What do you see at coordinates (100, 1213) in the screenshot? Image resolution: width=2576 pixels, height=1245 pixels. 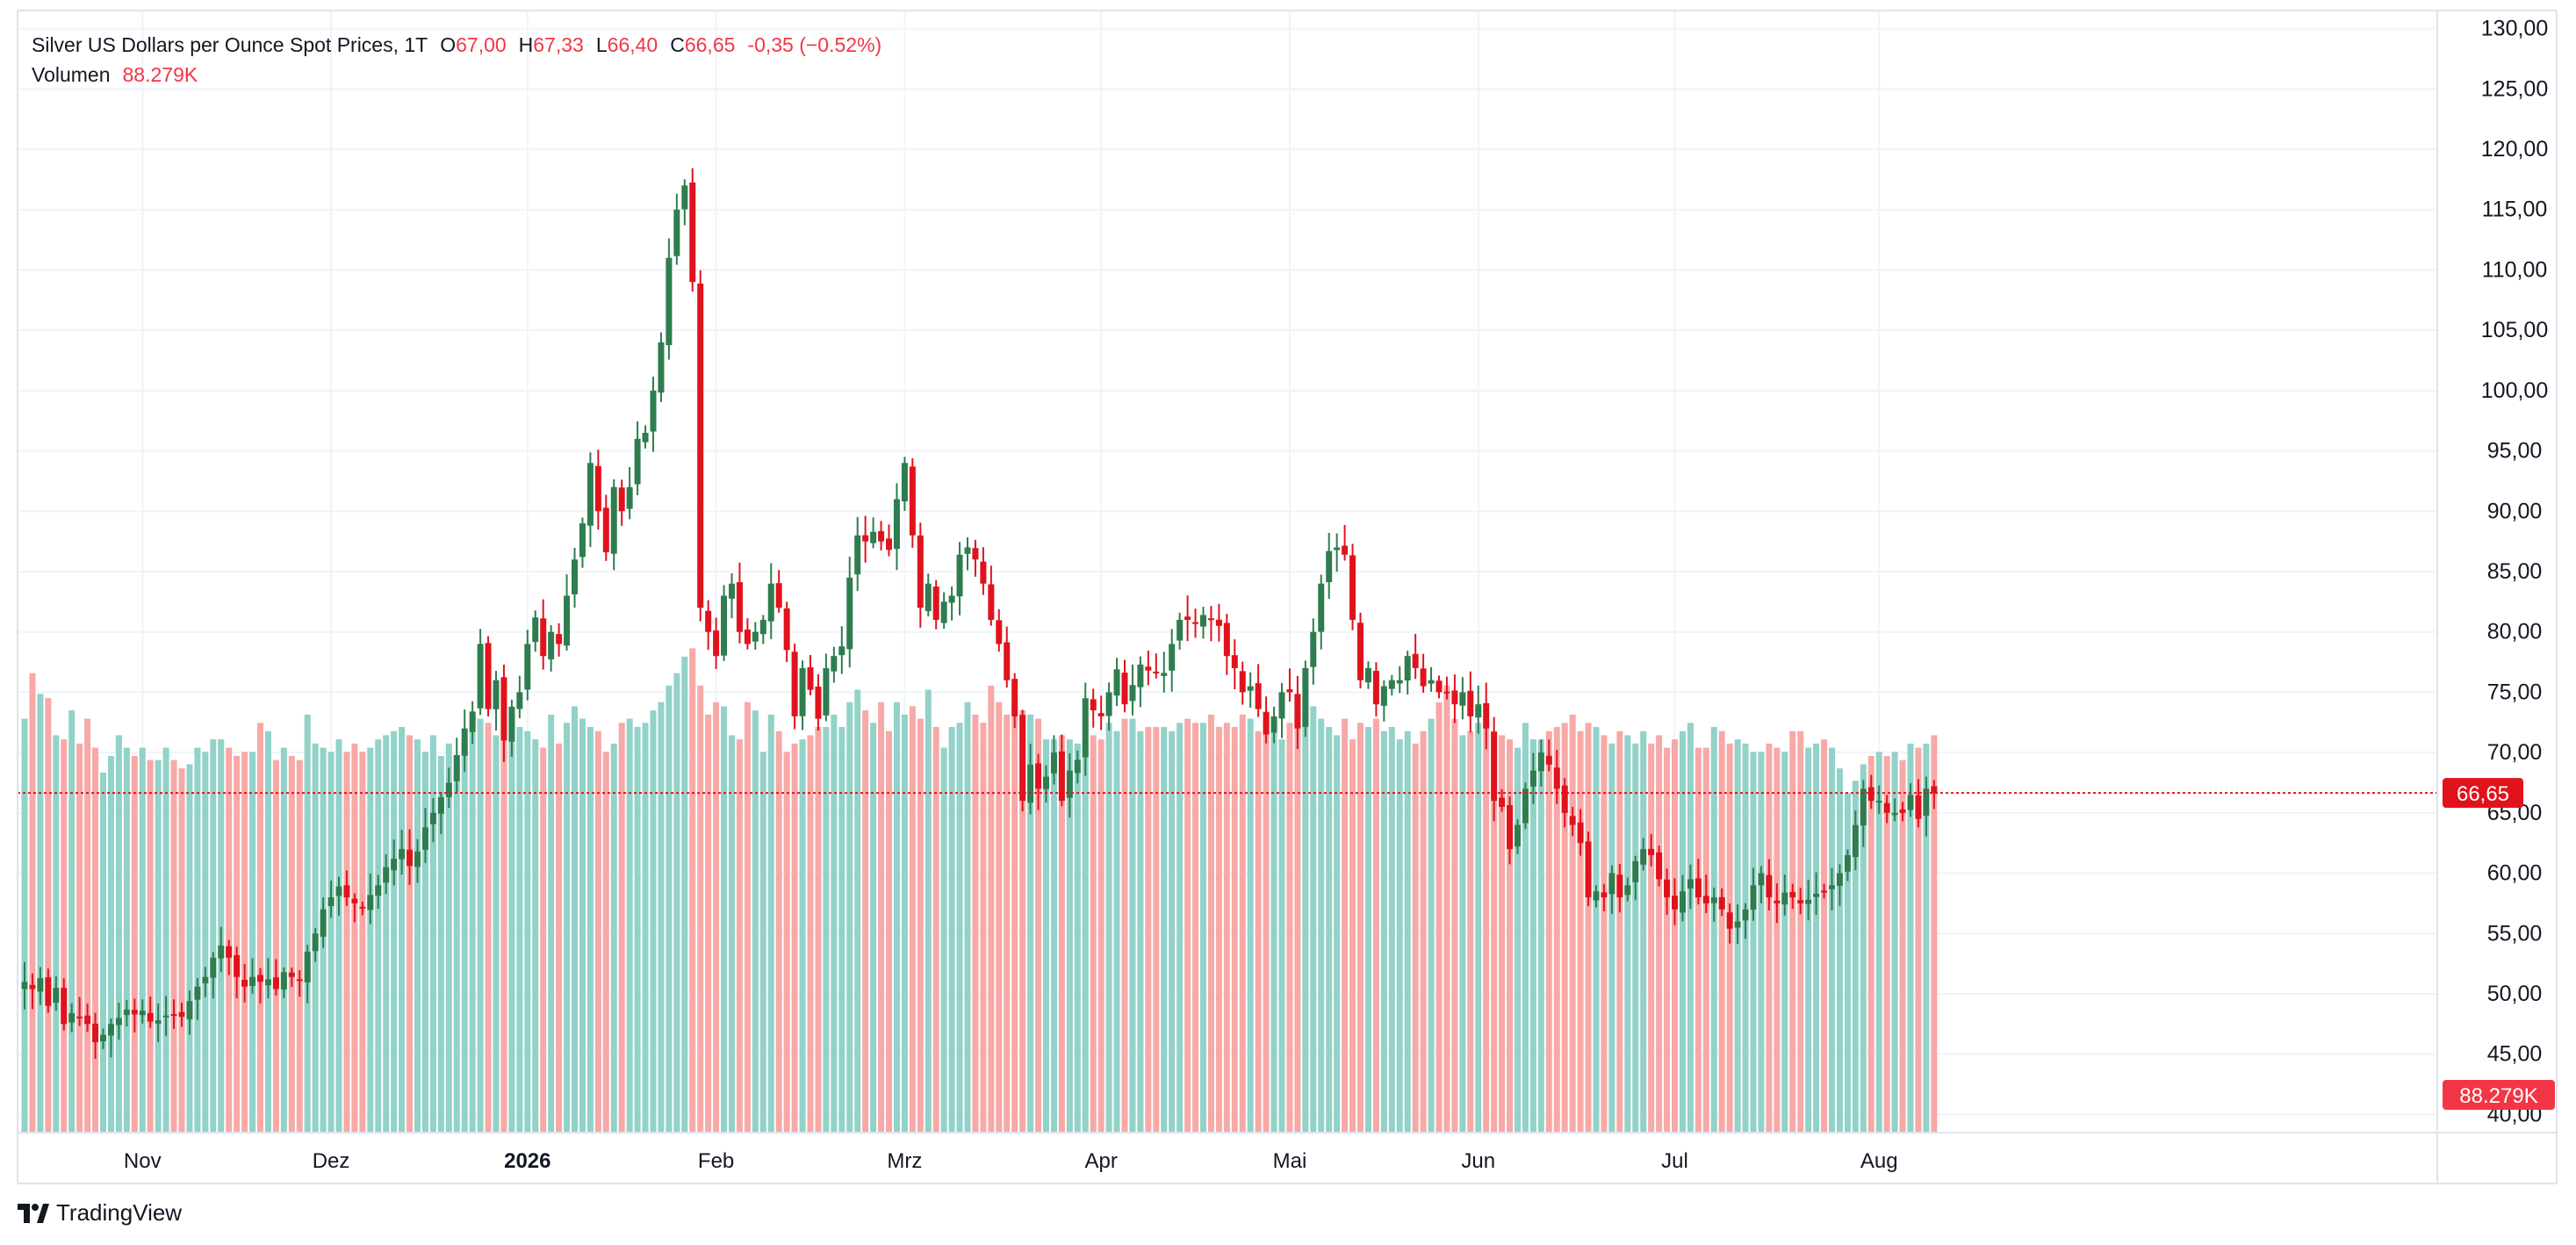 I see `tradingview-logo: TradingView` at bounding box center [100, 1213].